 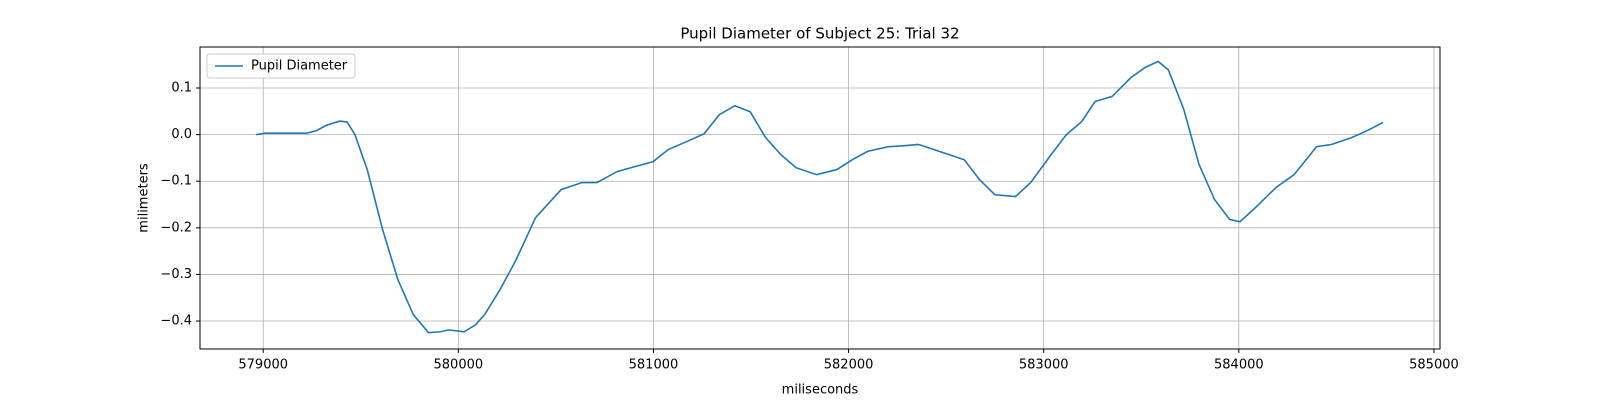 What do you see at coordinates (176, 274) in the screenshot?
I see `y-tick-label: −0.3` at bounding box center [176, 274].